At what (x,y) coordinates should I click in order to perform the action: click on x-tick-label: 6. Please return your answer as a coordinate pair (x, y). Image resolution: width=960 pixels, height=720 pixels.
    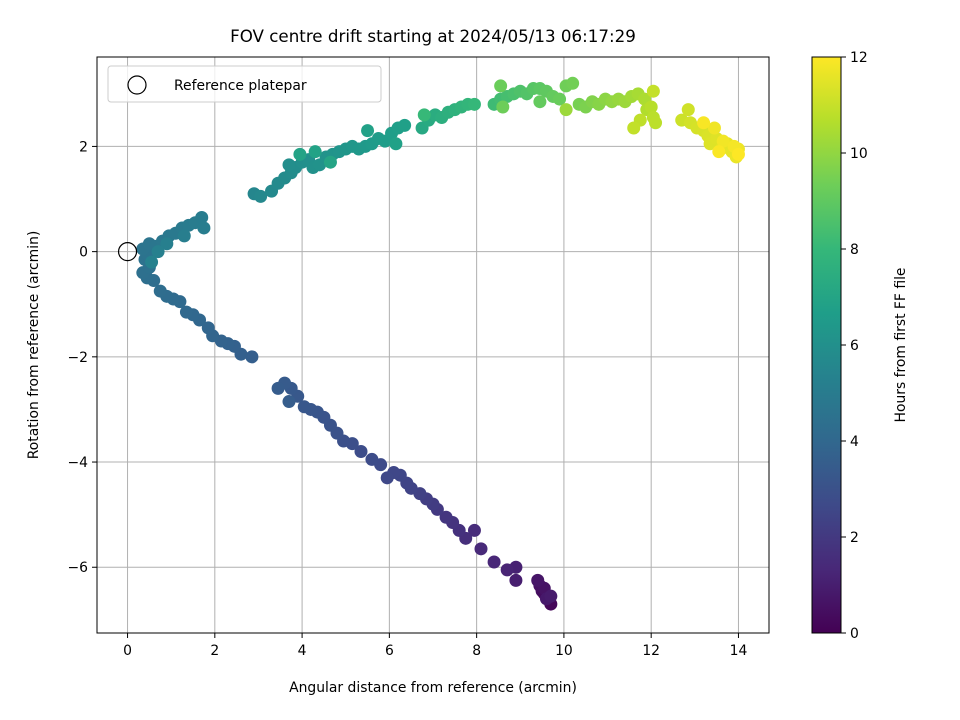
    Looking at the image, I should click on (389, 651).